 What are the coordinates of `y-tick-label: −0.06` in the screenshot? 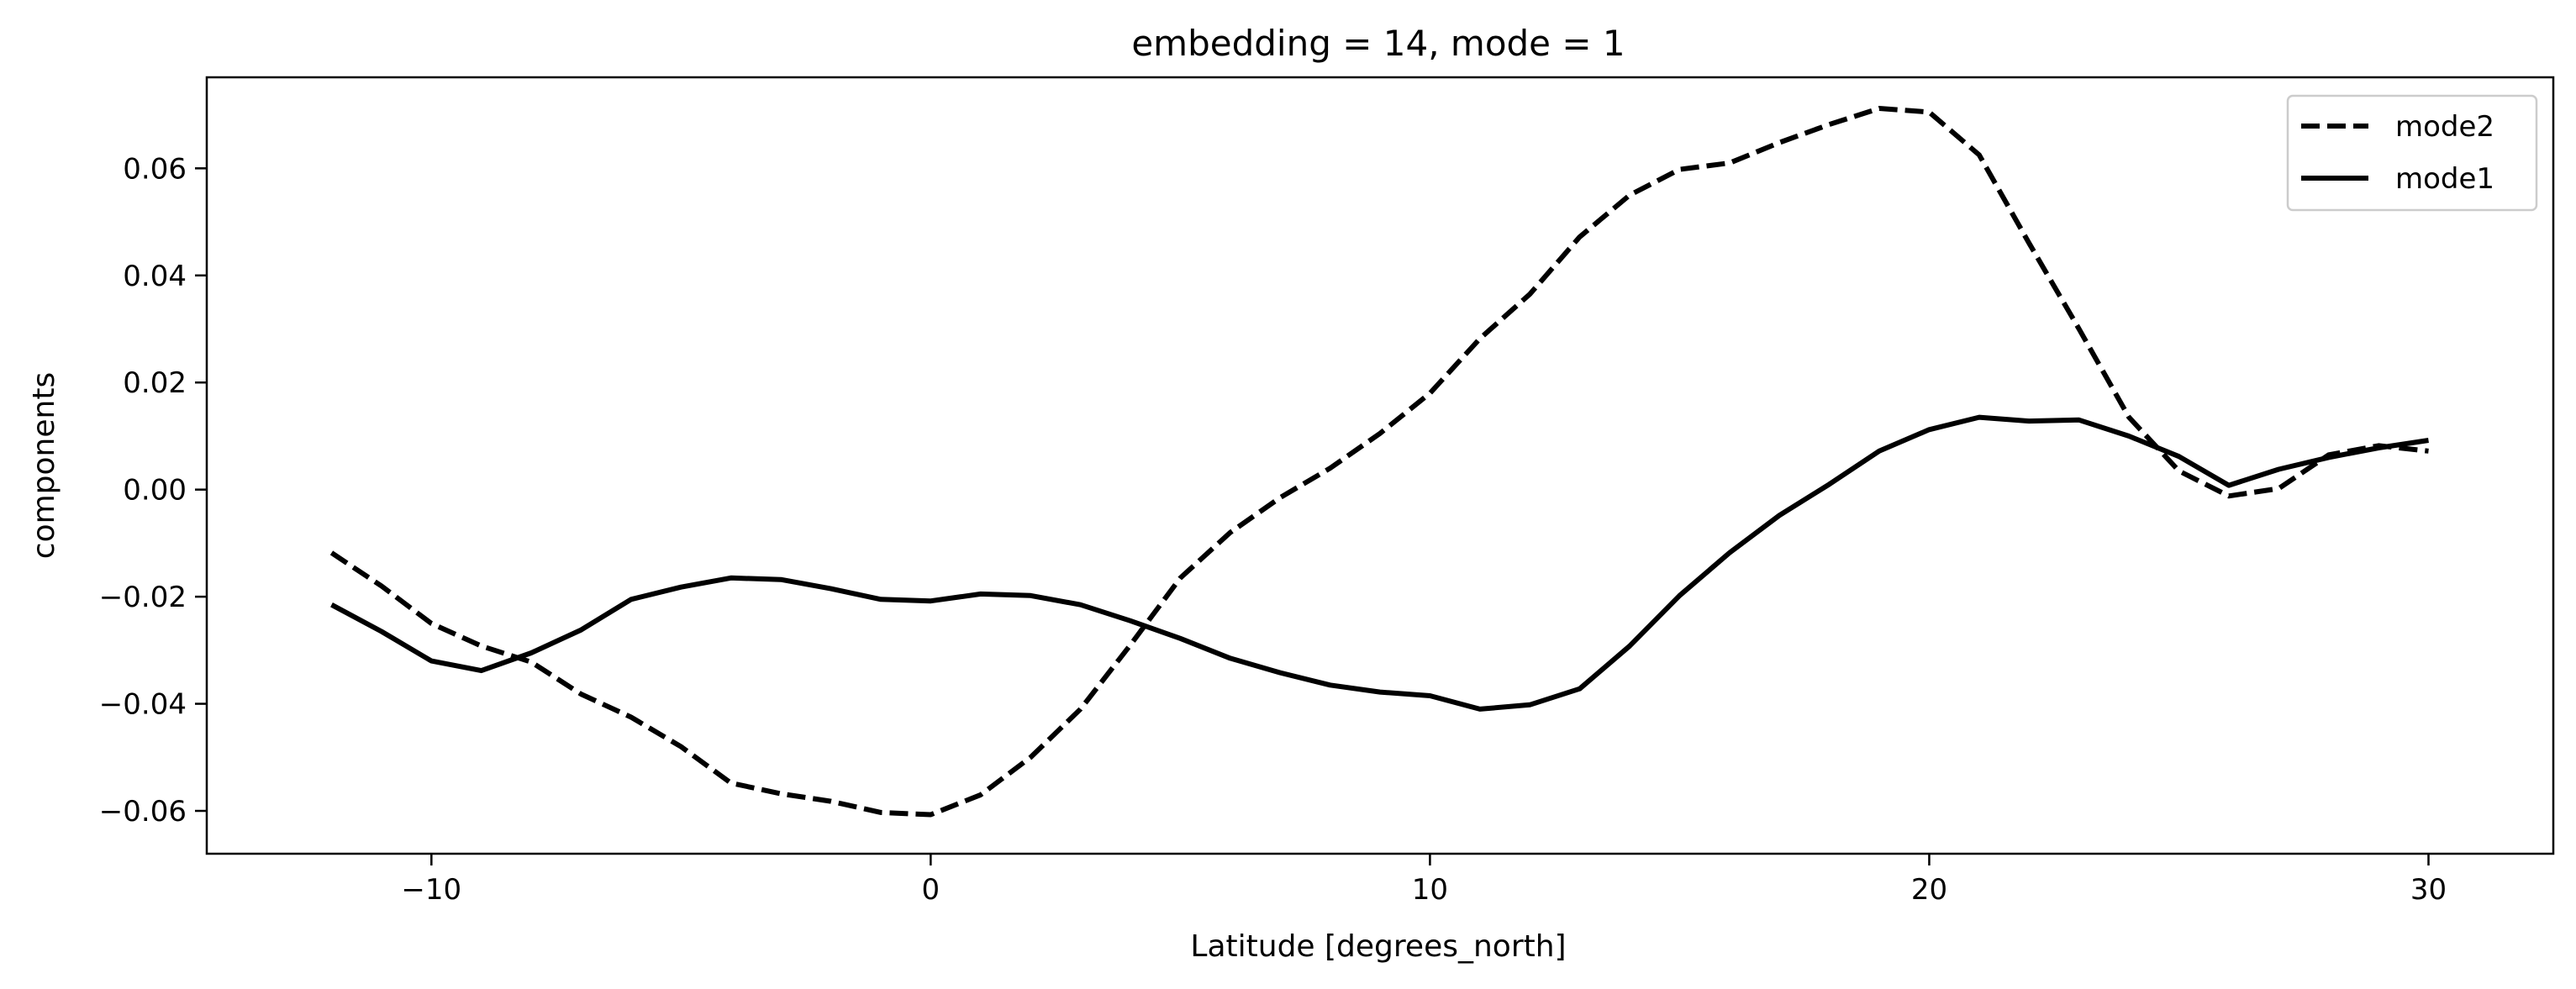 It's located at (143, 812).